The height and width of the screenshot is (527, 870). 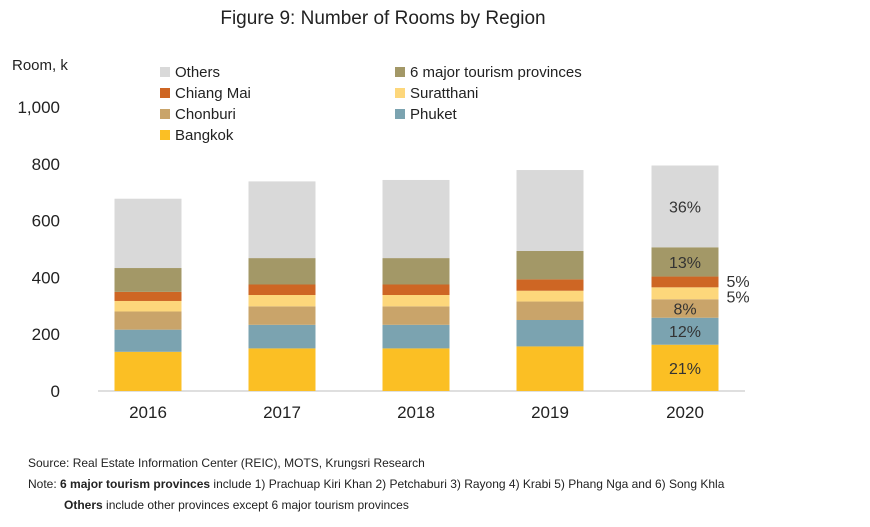 I want to click on x-tick-label: 2018, so click(x=416, y=412).